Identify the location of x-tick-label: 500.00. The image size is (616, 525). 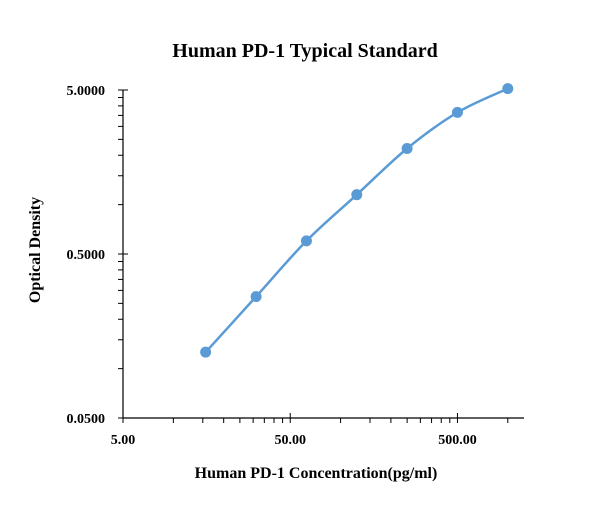
(457, 440).